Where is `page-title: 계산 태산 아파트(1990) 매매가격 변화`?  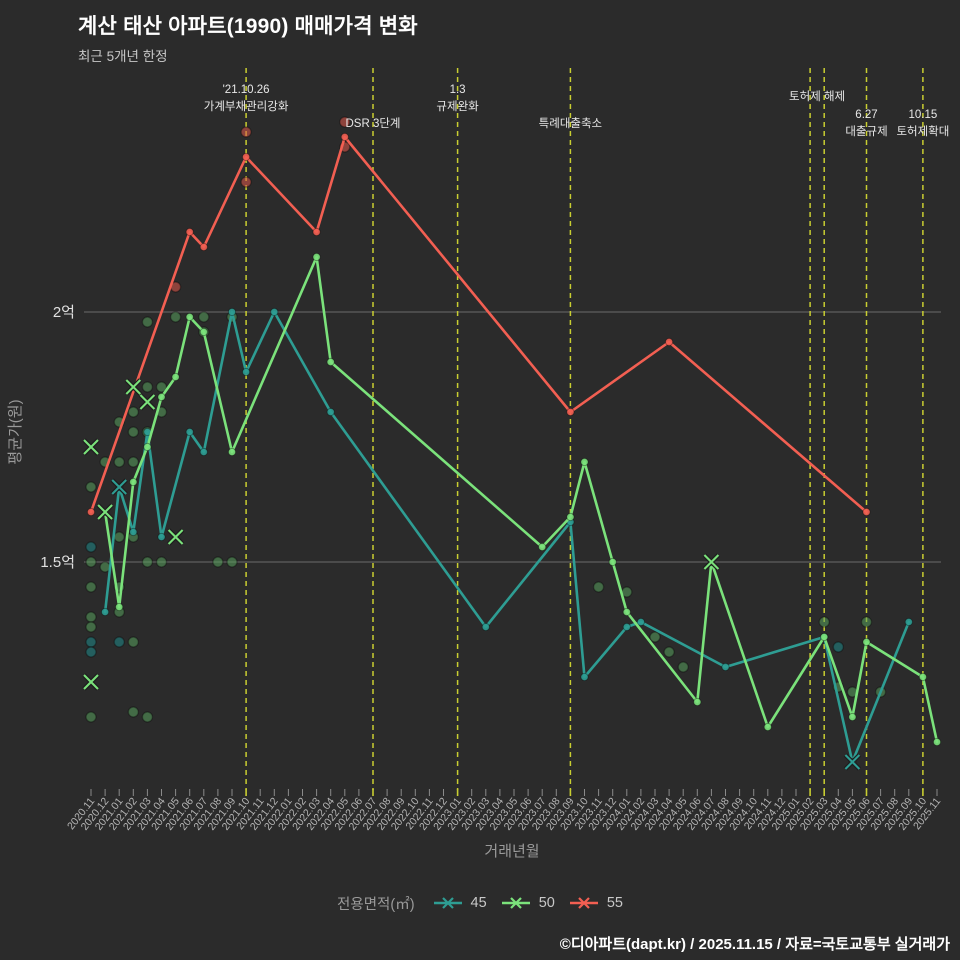
page-title: 계산 태산 아파트(1990) 매매가격 변화 is located at coordinates (248, 26).